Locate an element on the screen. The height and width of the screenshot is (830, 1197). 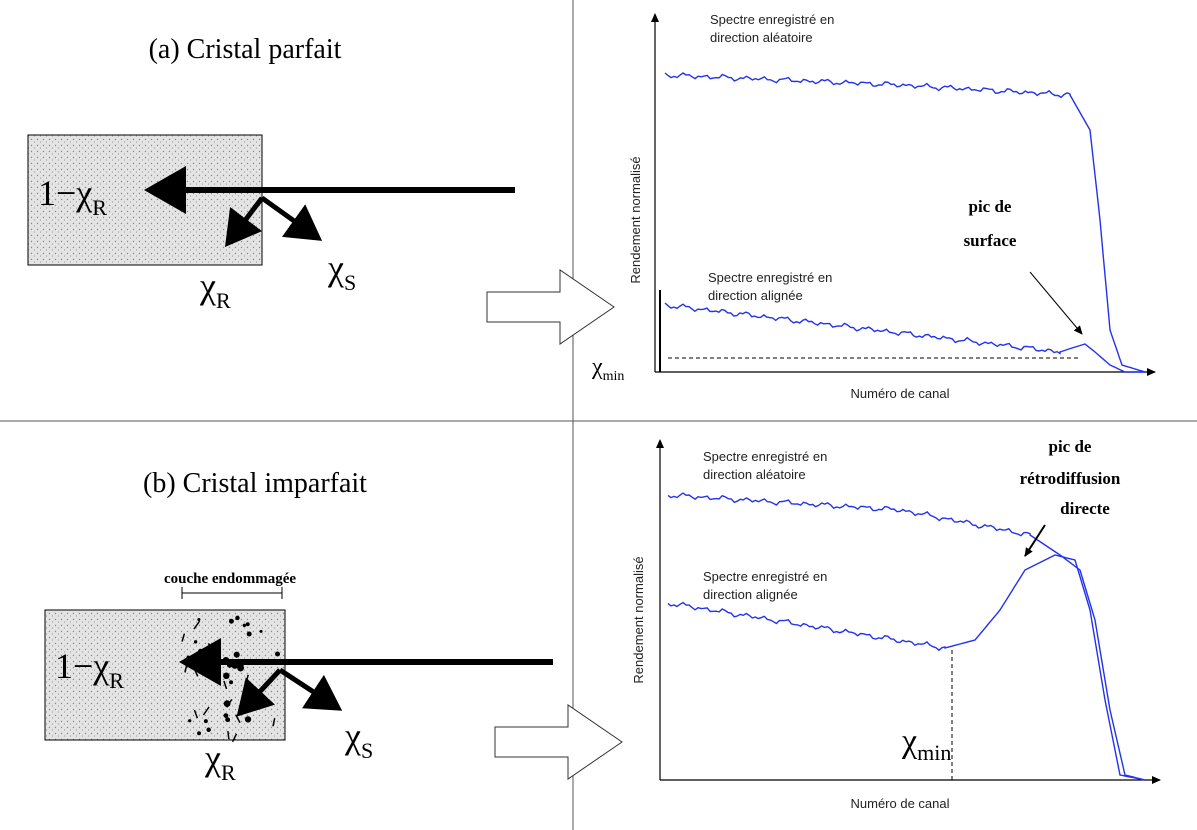
panel-title: (b) Cristal imparfait is located at coordinates (255, 483).